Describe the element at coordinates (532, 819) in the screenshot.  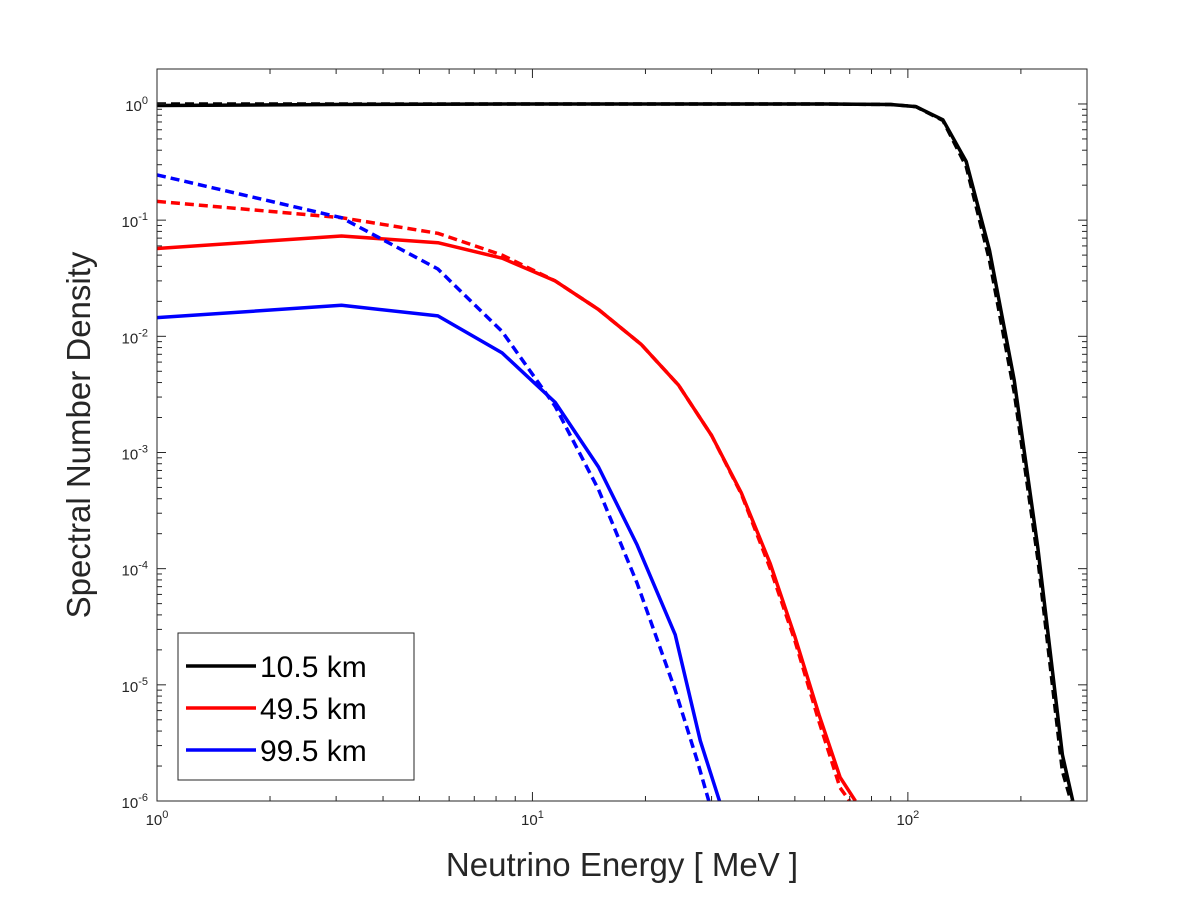
I see `x-tick-label: 10¹` at that location.